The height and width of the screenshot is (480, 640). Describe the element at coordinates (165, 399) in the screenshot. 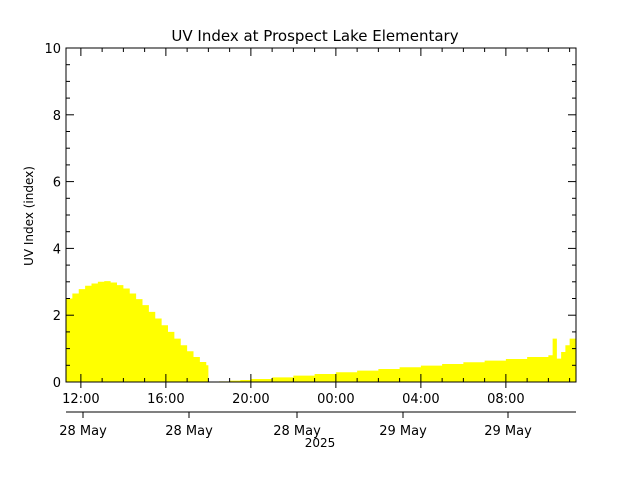

I see `x-tick-label: 16:00` at that location.